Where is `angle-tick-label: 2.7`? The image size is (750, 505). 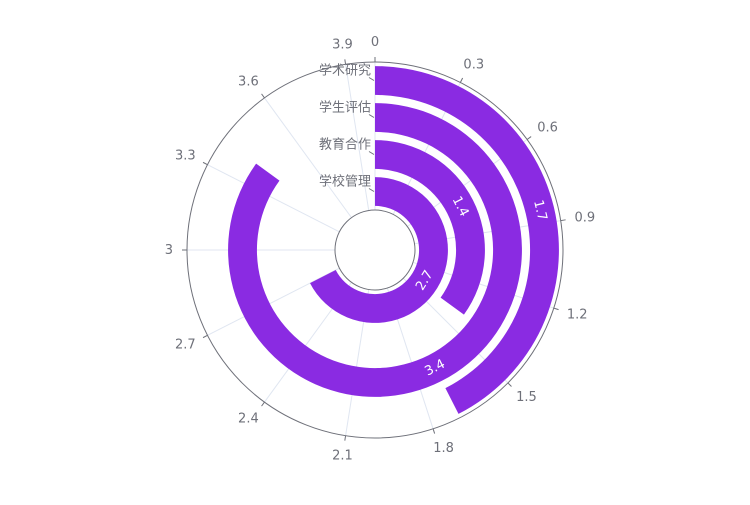
angle-tick-label: 2.7 is located at coordinates (185, 344).